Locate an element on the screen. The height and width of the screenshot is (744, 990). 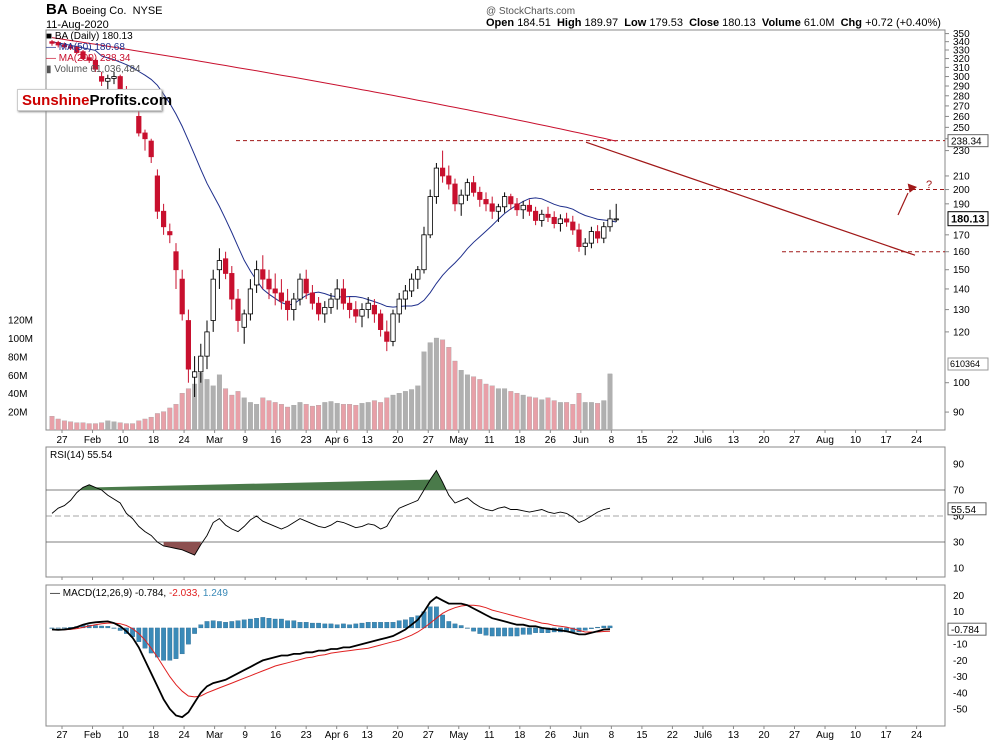
x-tick-label: 23 is located at coordinates (307, 440).